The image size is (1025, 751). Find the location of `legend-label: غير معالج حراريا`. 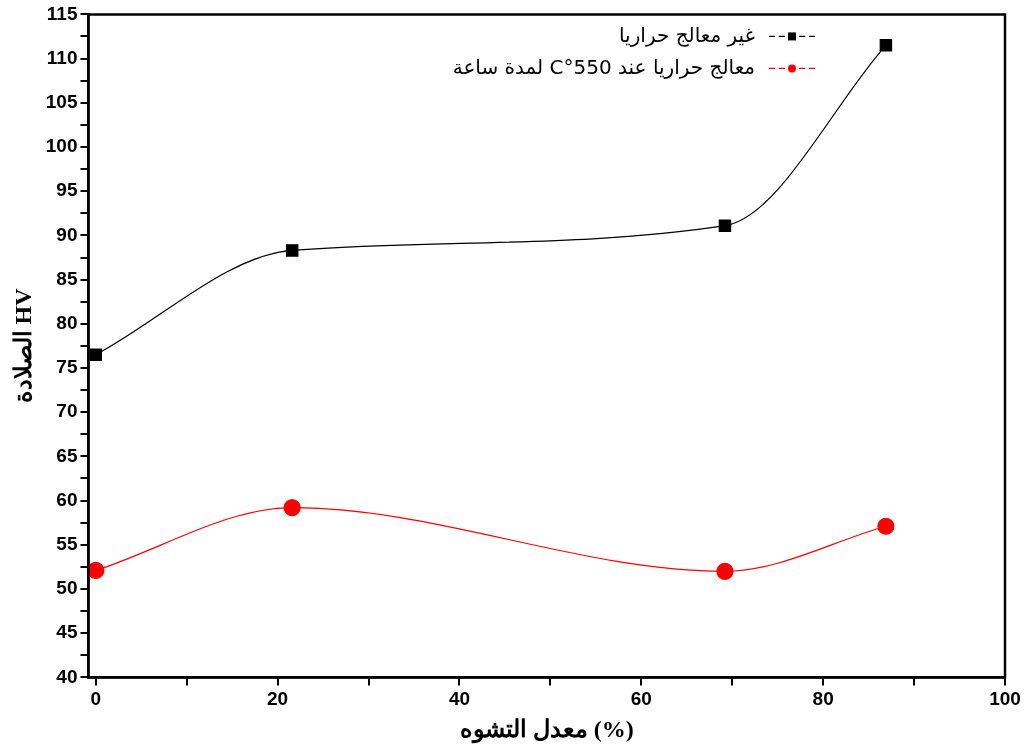

legend-label: غير معالج حراريا is located at coordinates (687, 34).